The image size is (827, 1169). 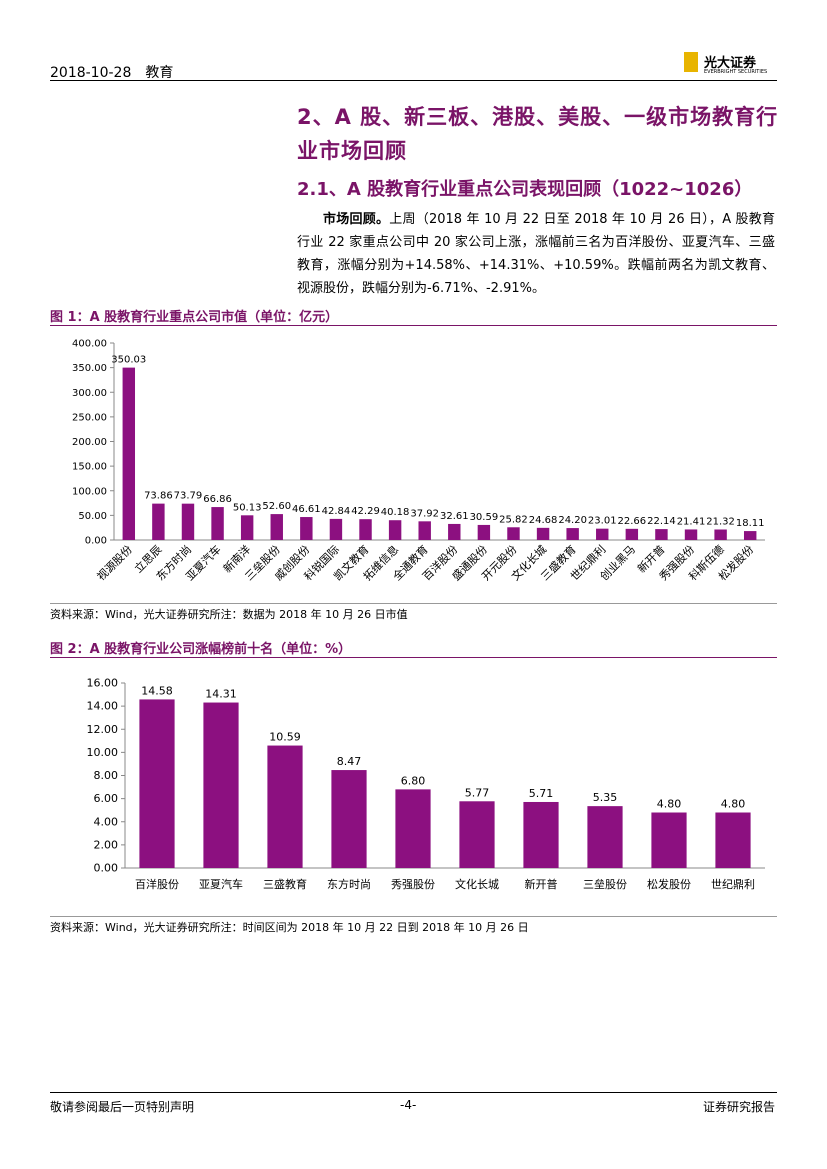 What do you see at coordinates (736, 72) in the screenshot?
I see `logo-en: EVERBRIGHT SECURITIES` at bounding box center [736, 72].